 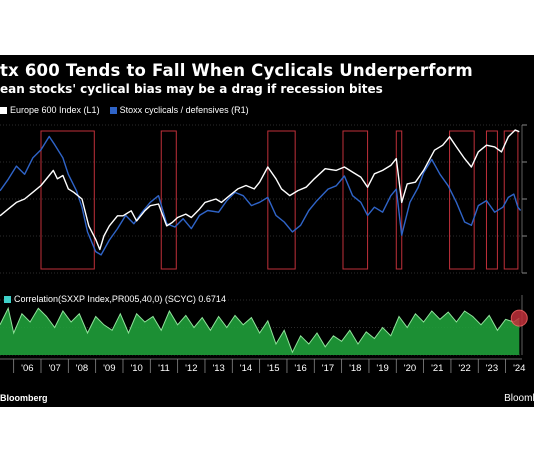 I want to click on correlation-area-fill, so click(x=260, y=331).